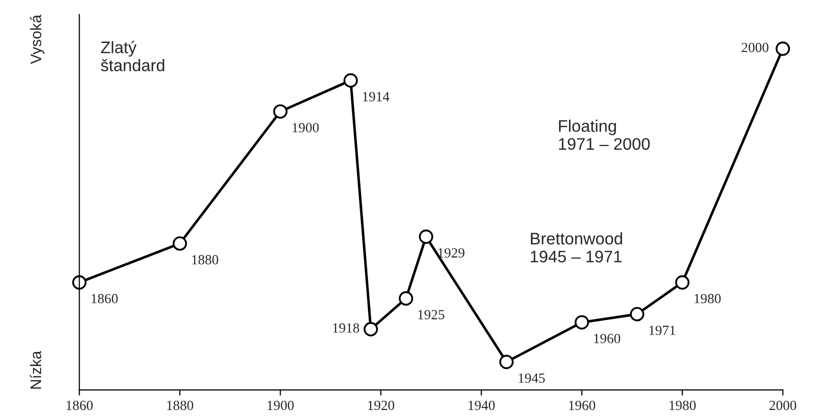 This screenshot has width=818, height=417. I want to click on annotation: 2000, so click(755, 47).